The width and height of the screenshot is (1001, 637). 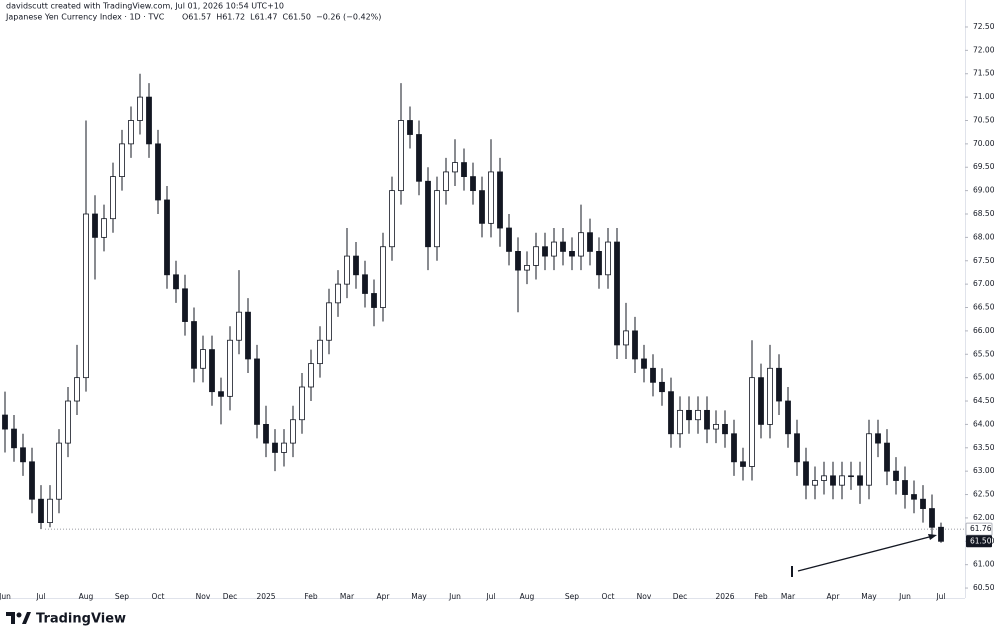 What do you see at coordinates (984, 330) in the screenshot?
I see `y-tick-label: 66.00` at bounding box center [984, 330].